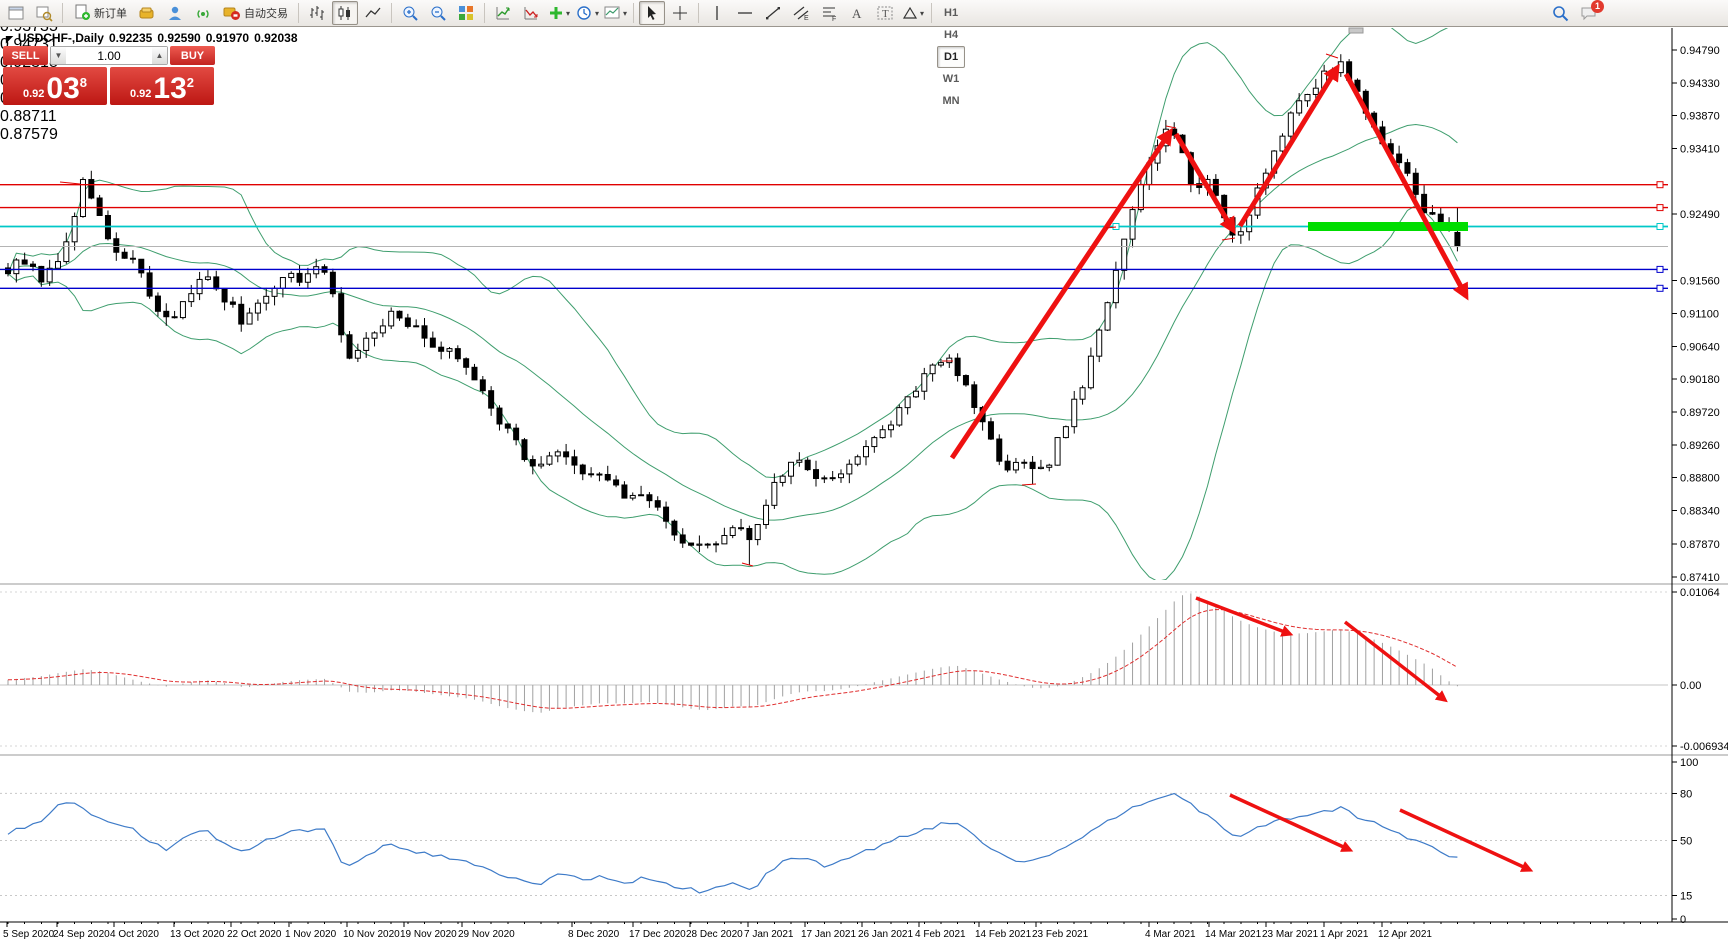  I want to click on line-chart-button, so click(373, 13).